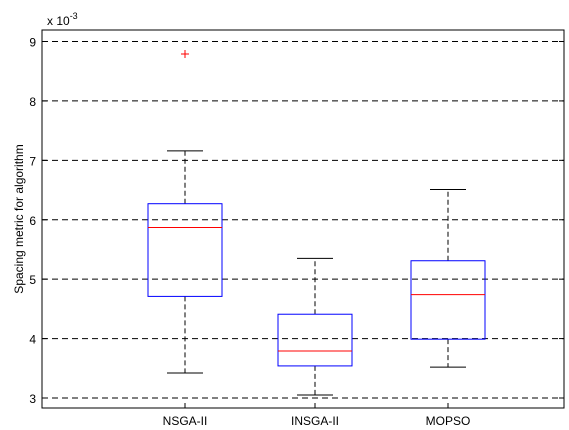 The height and width of the screenshot is (430, 569). I want to click on y-axis-exponent-base: x 10, so click(58, 21).